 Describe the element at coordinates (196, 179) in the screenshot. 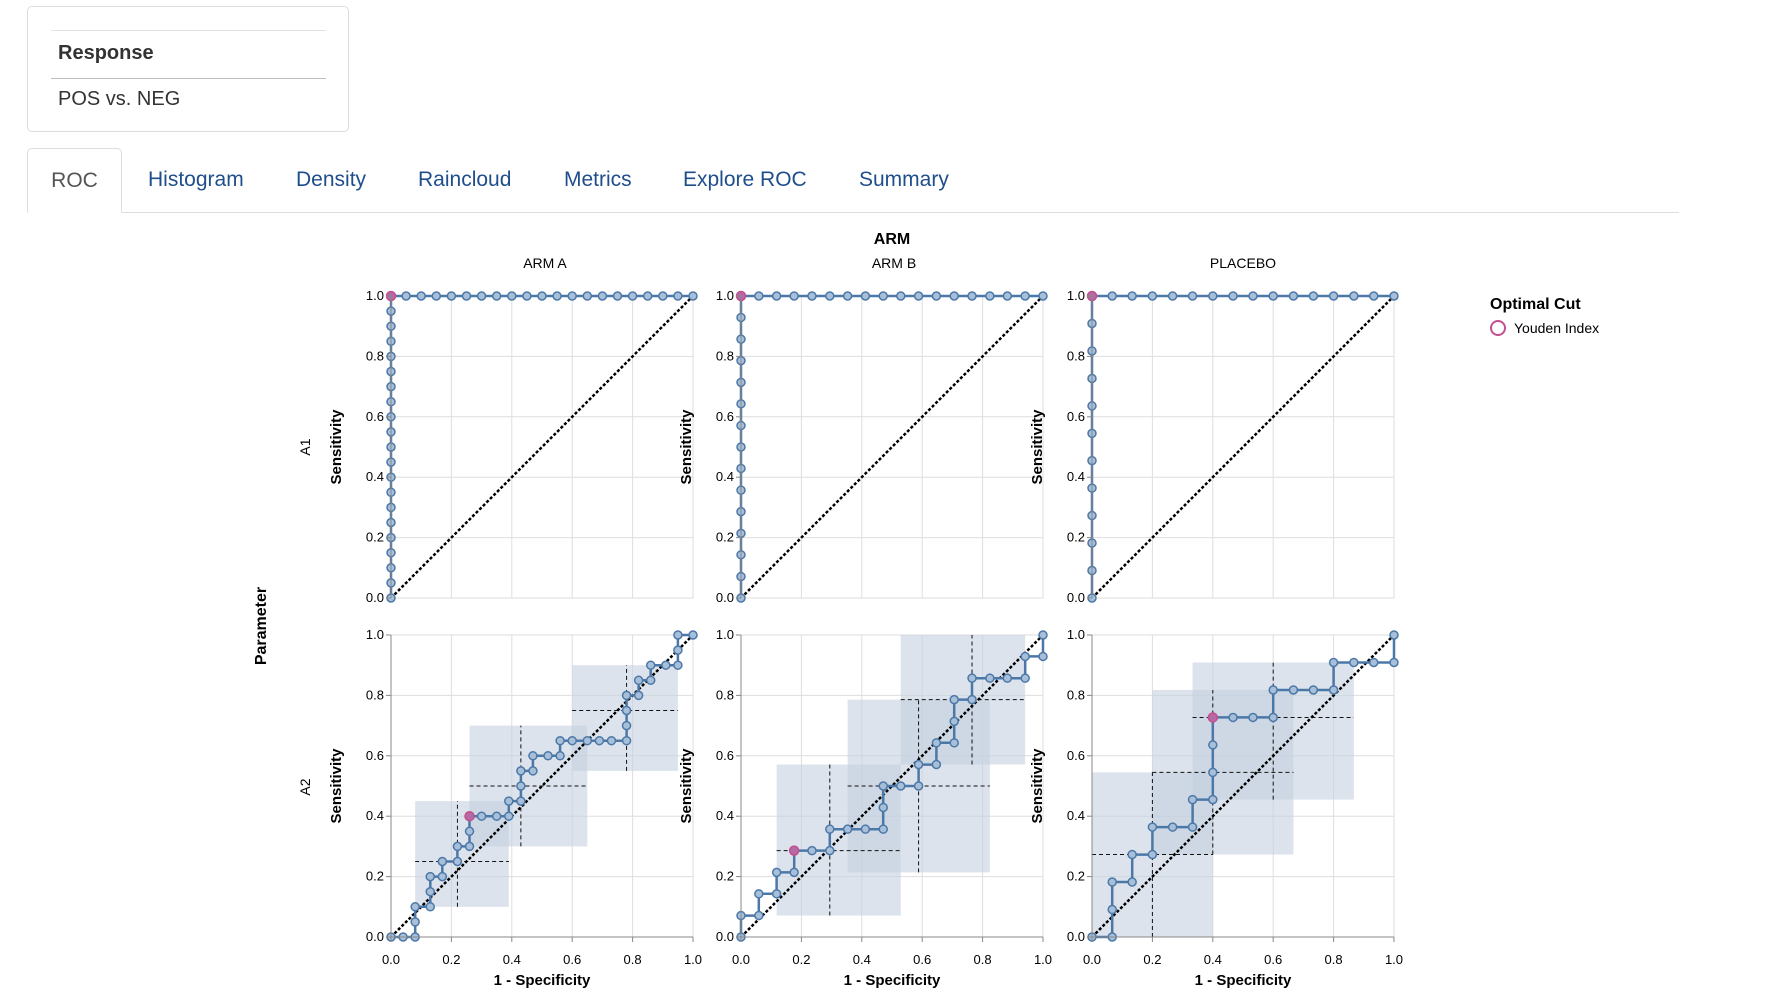

I see `tab-histogram: Histogram` at that location.